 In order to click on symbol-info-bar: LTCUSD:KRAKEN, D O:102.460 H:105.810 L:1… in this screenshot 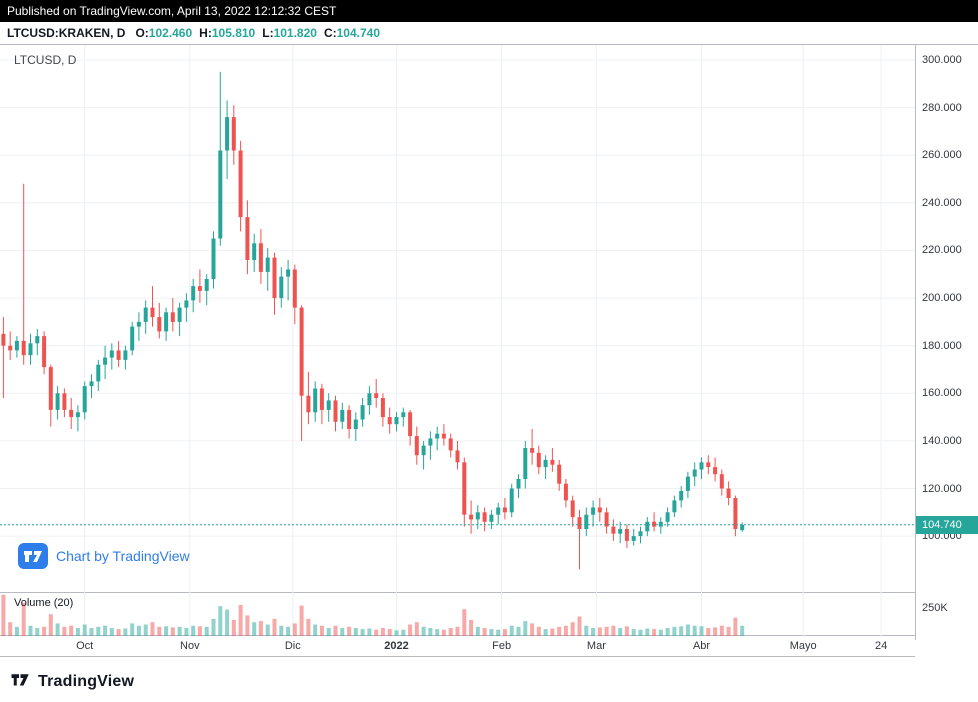, I will do `click(489, 33)`.